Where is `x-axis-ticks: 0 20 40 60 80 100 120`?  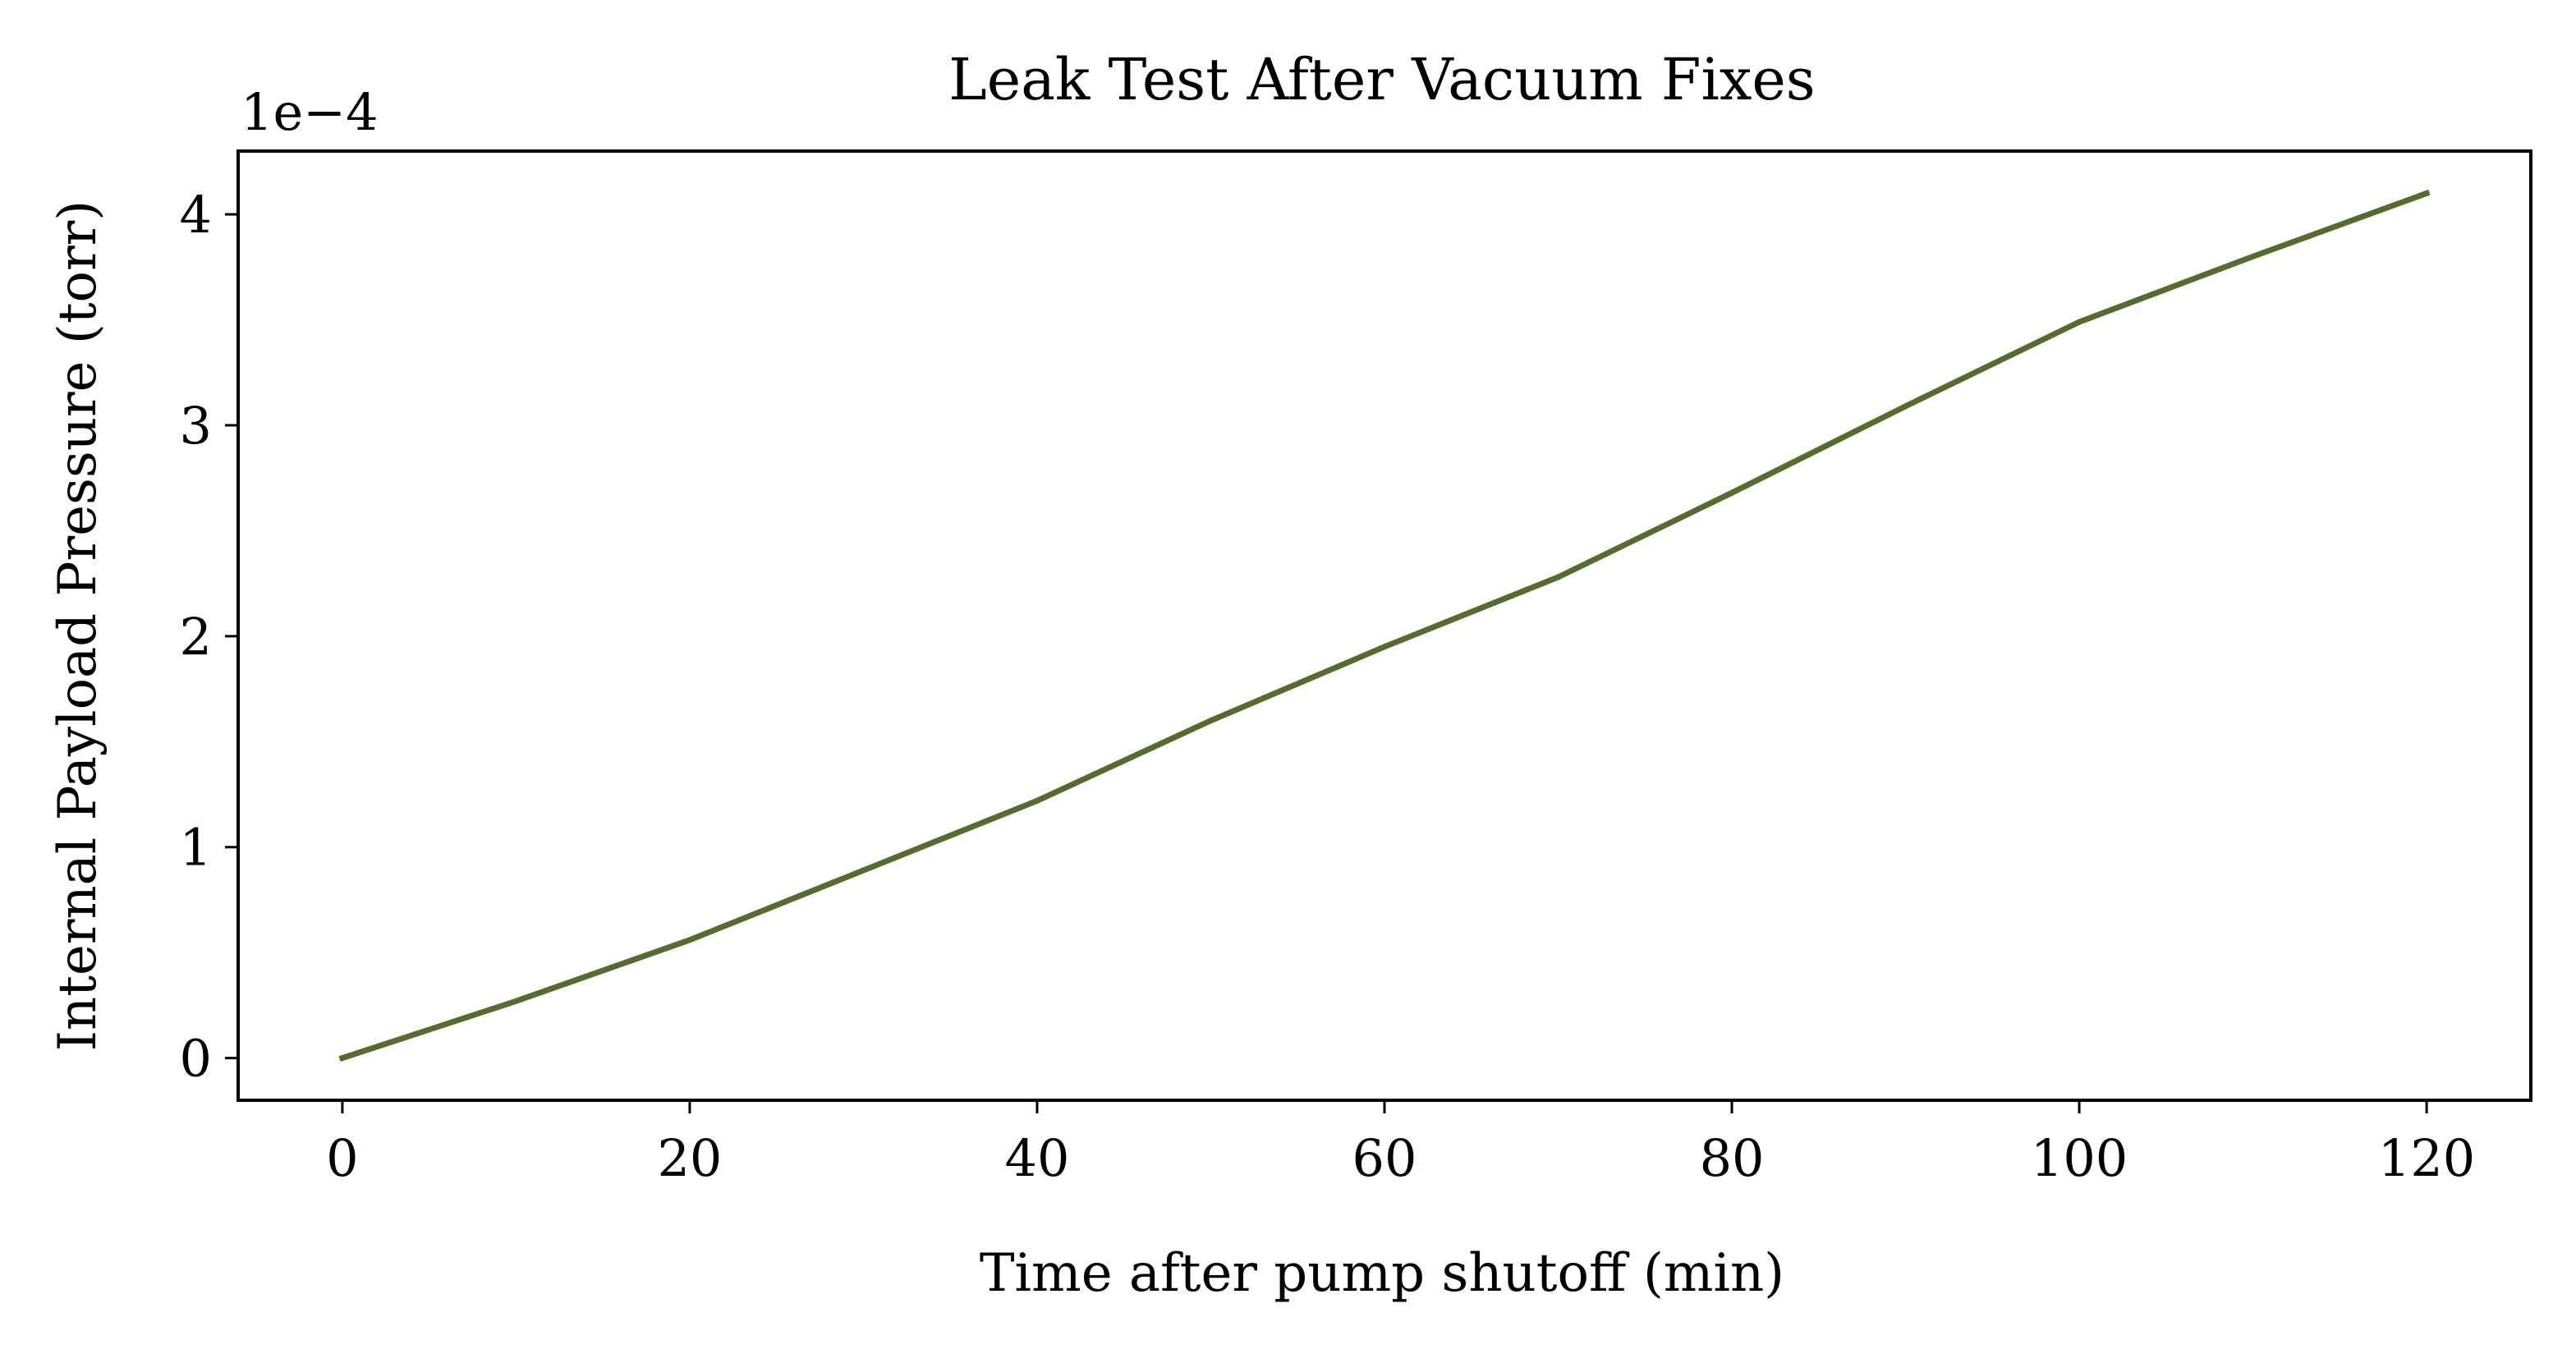
x-axis-ticks: 0 20 40 60 80 100 120 is located at coordinates (1400, 1144).